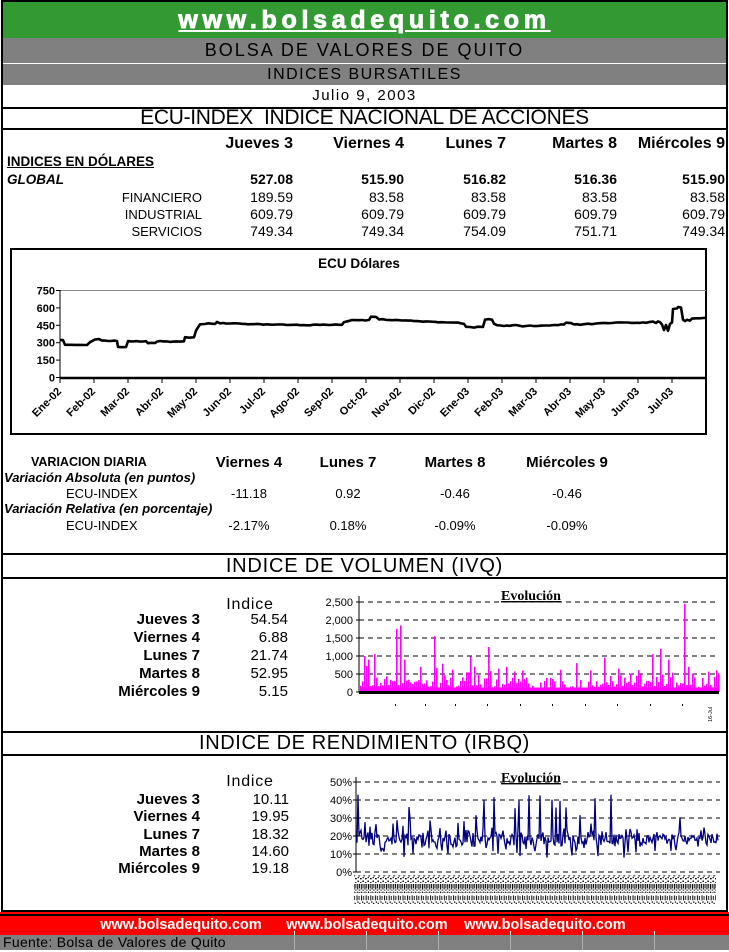  What do you see at coordinates (46, 361) in the screenshot?
I see `svg-text: 150` at bounding box center [46, 361].